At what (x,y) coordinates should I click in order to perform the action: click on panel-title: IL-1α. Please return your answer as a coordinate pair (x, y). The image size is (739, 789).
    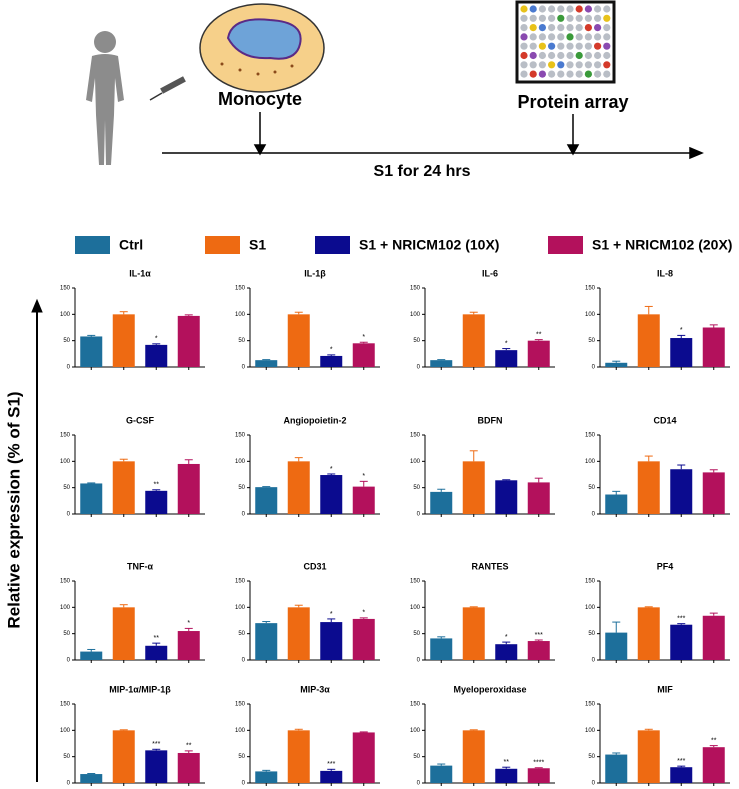
    Looking at the image, I should click on (140, 273).